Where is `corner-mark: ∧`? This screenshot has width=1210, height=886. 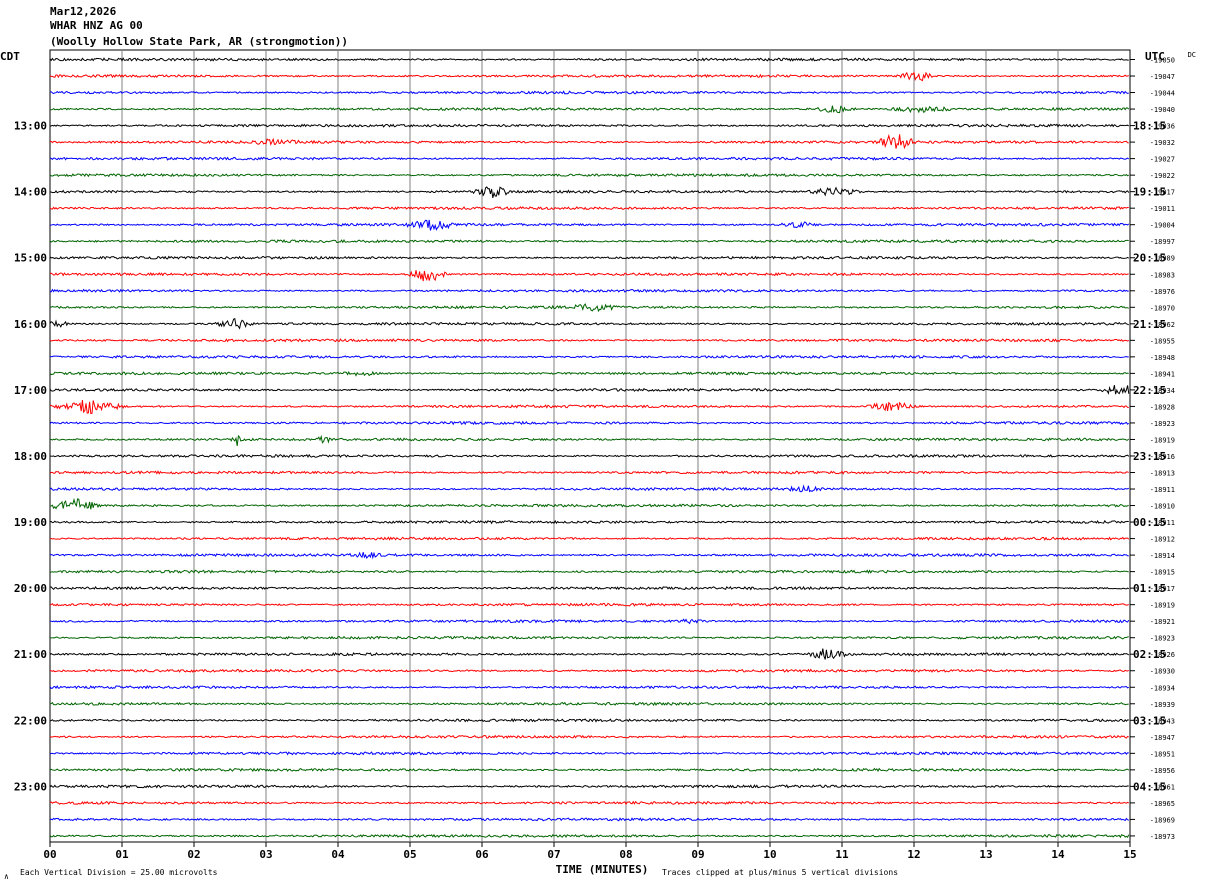 corner-mark: ∧ is located at coordinates (6, 876).